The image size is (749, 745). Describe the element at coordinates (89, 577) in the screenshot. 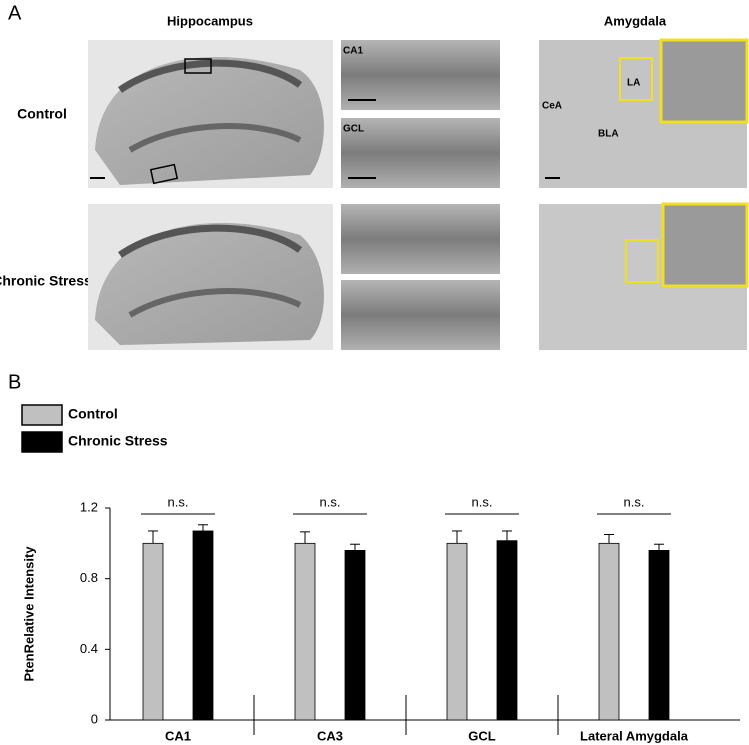

I see `y-tick-label: 0.8` at that location.